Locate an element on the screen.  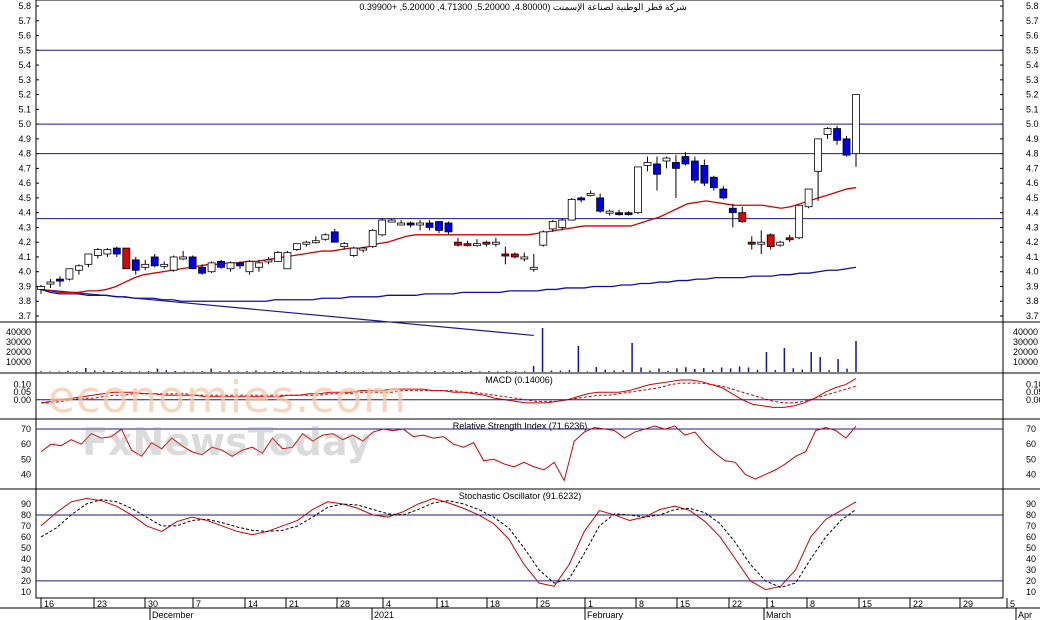
price-y-tick-right: 4.3 is located at coordinates (1032, 227).